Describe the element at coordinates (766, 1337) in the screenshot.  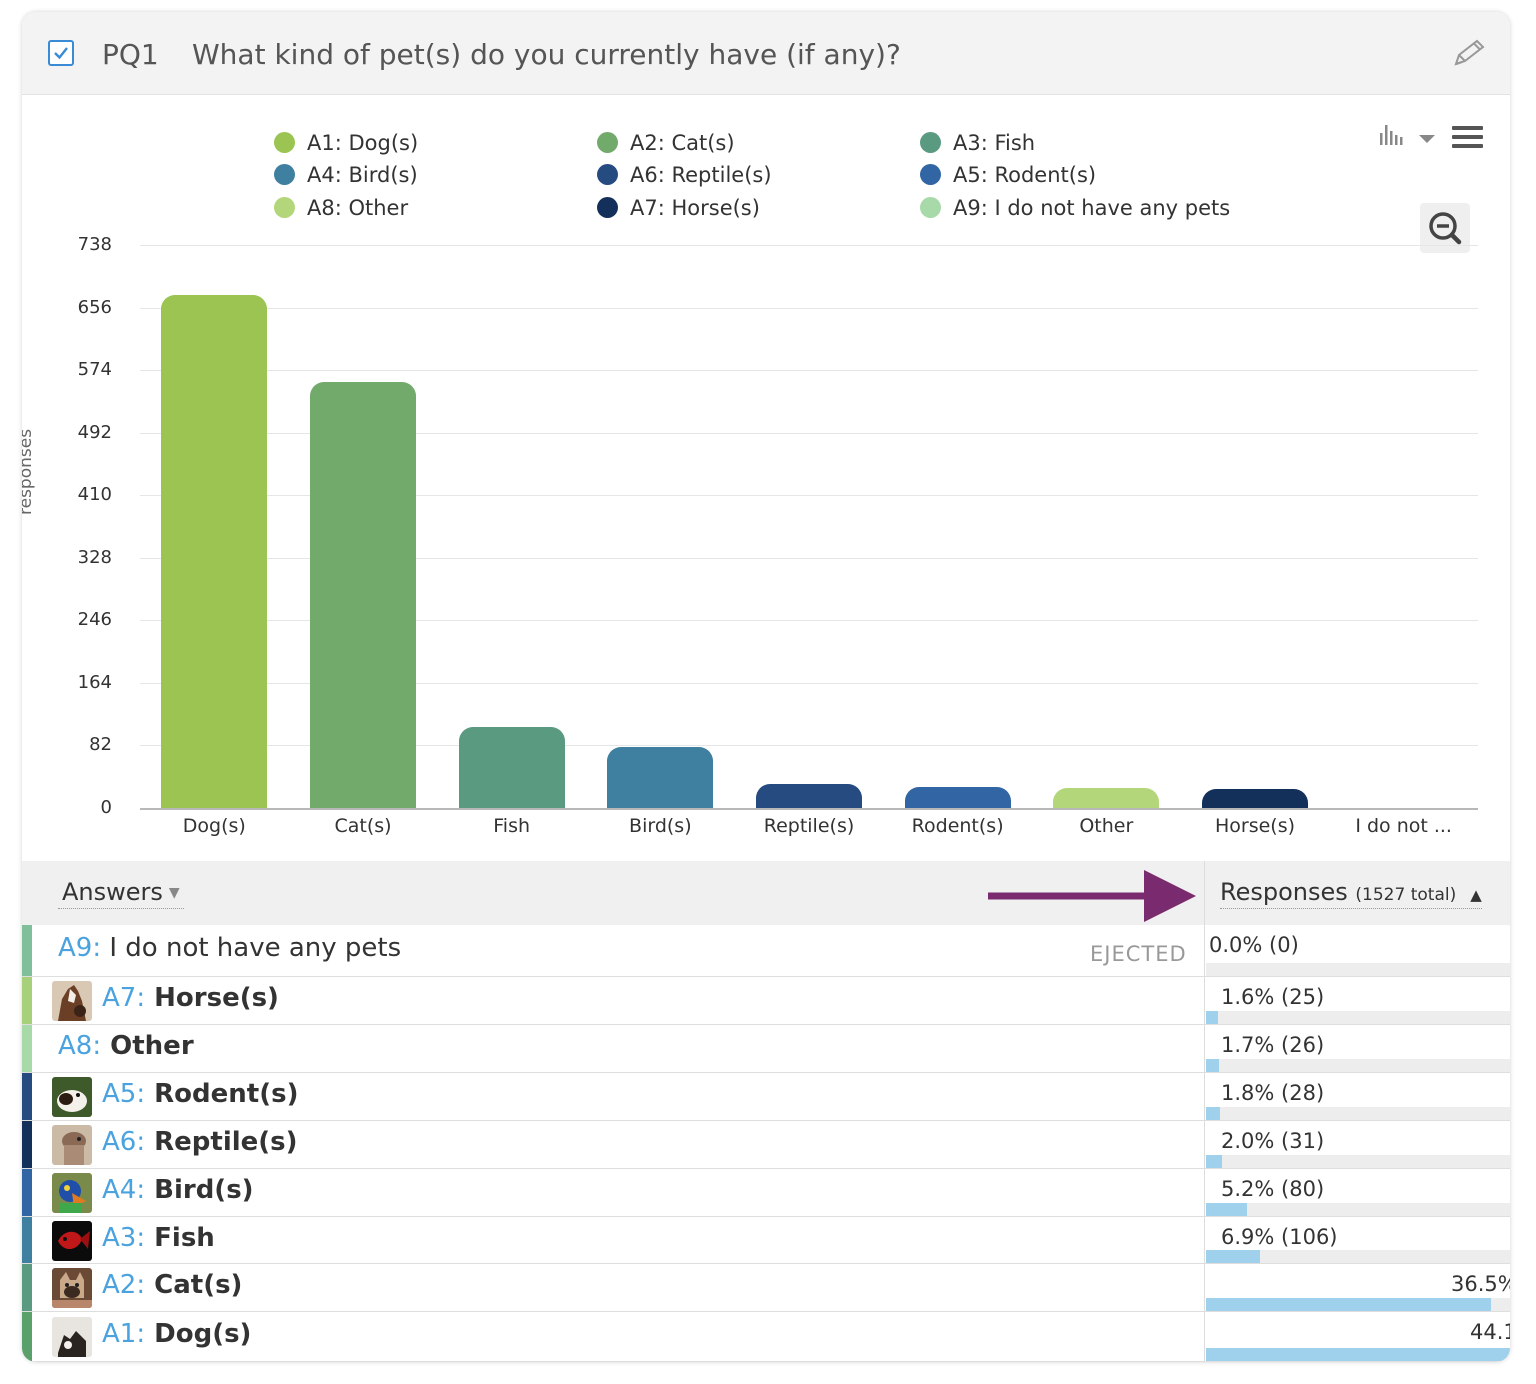
I see `table-row: A1: Dog(s) 44.1% (673)` at that location.